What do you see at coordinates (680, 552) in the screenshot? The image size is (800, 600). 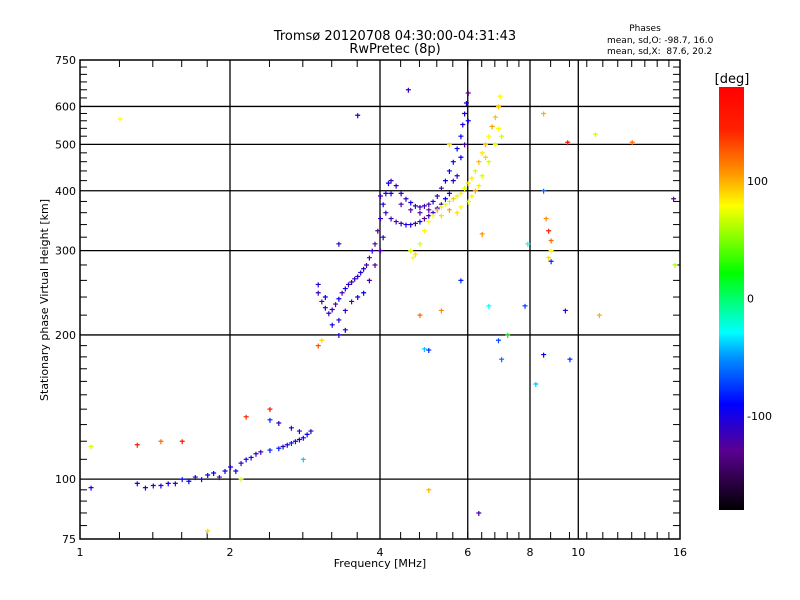 I see `x-tick-label: 16` at bounding box center [680, 552].